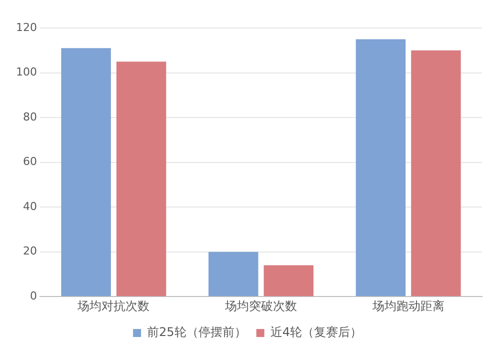 The image size is (500, 362). What do you see at coordinates (26, 72) in the screenshot?
I see `y-tick-label: 100` at bounding box center [26, 72].